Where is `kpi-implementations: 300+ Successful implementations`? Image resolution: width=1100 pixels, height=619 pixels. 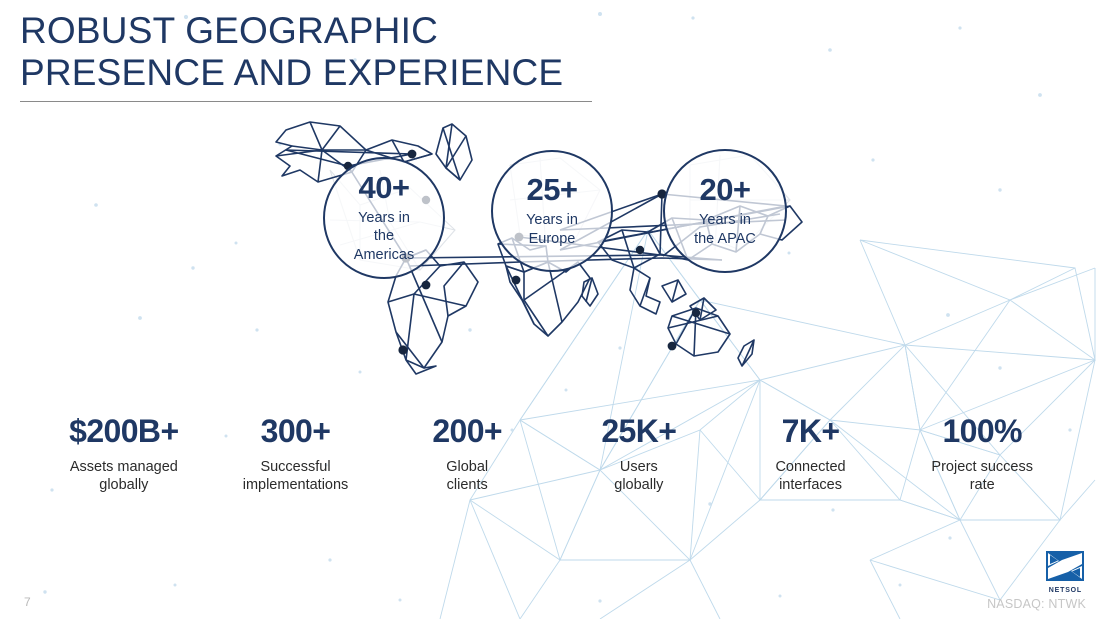
kpi-implementations: 300+ Successful implementations is located at coordinates (296, 454).